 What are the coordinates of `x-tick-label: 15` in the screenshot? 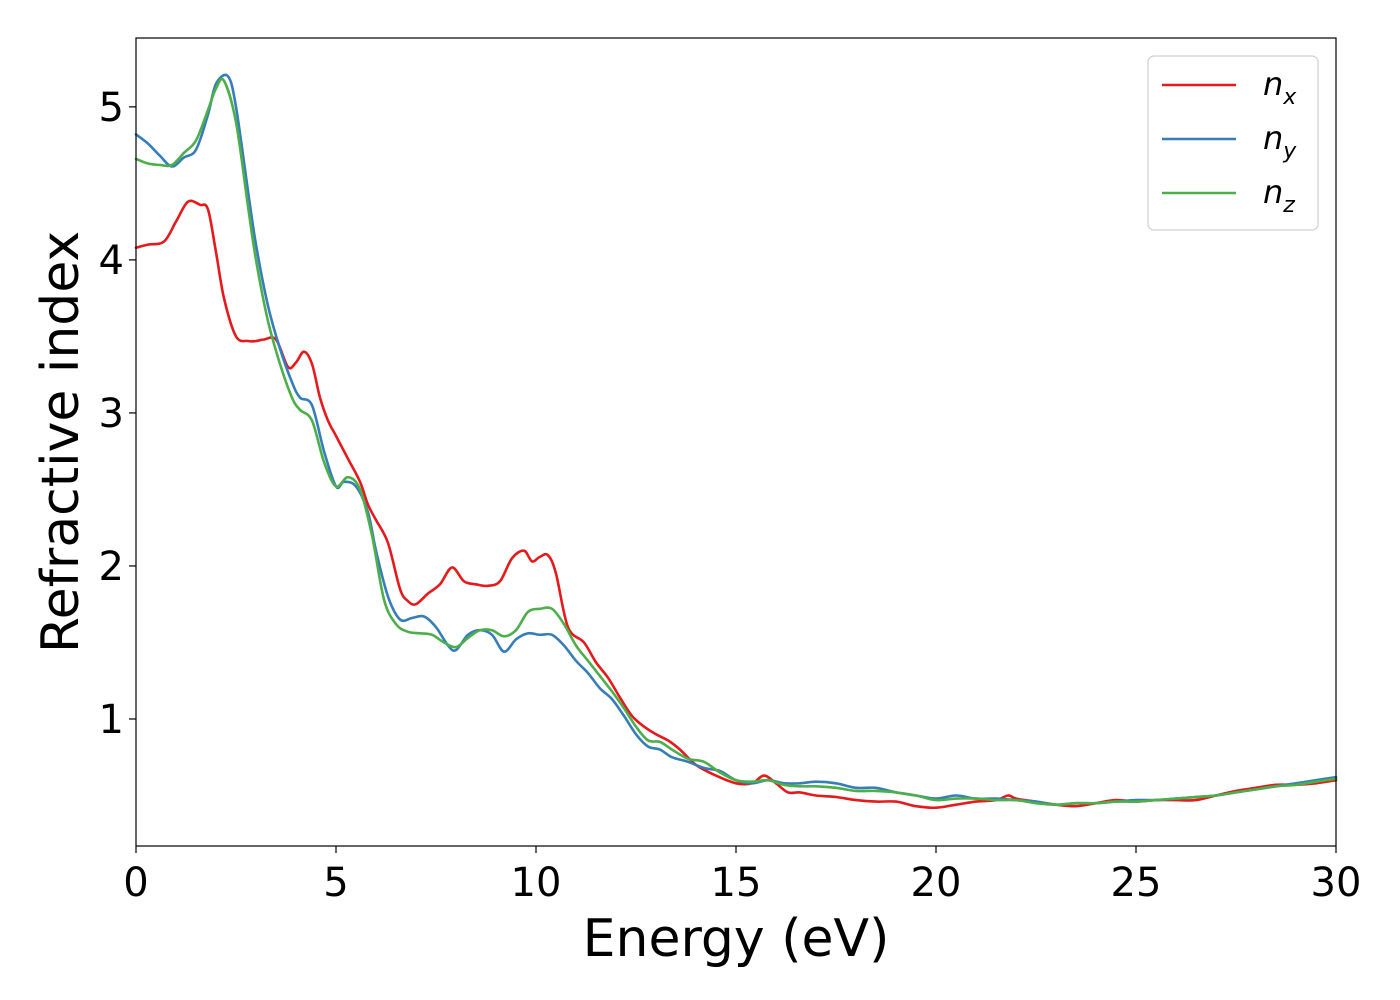 It's located at (736, 883).